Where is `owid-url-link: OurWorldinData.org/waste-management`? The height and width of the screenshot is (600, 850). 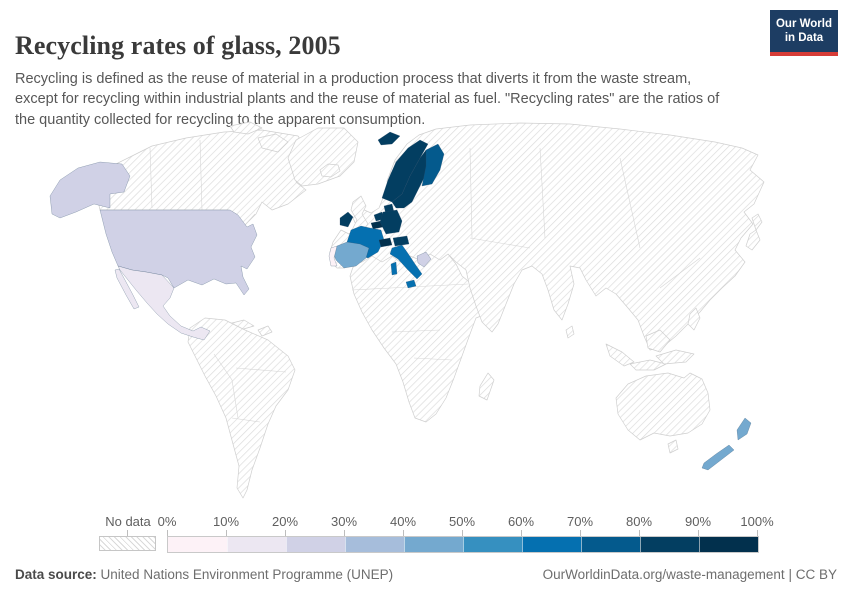 owid-url-link: OurWorldinData.org/waste-management is located at coordinates (663, 574).